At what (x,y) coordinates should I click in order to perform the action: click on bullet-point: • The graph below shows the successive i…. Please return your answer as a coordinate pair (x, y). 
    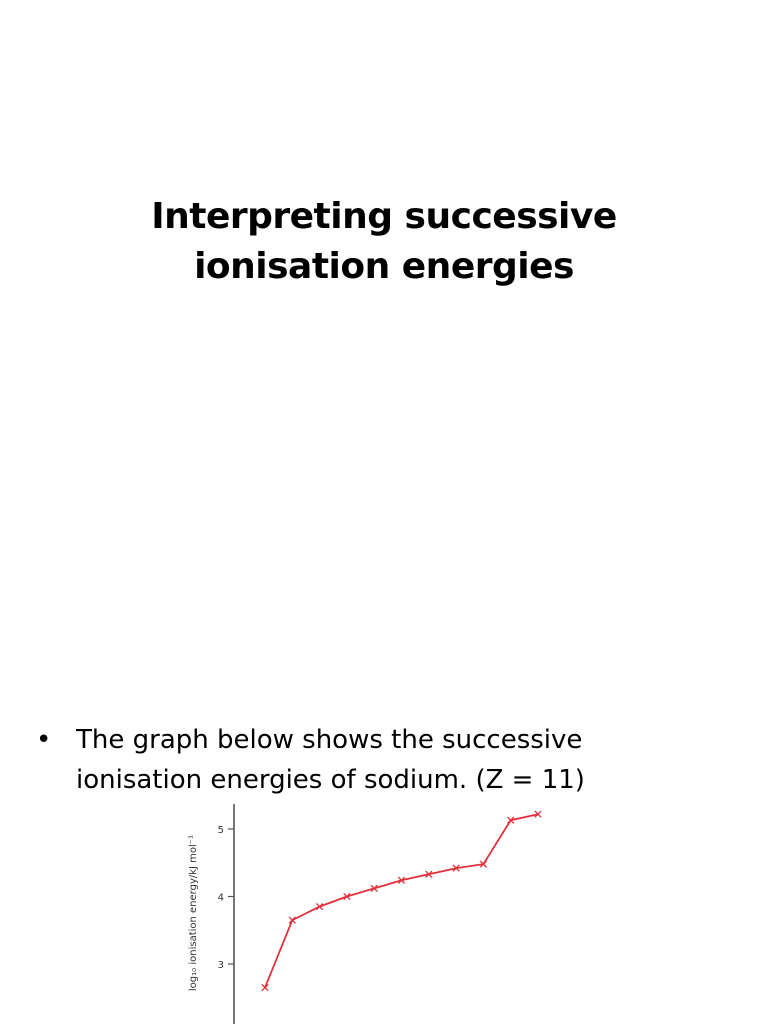
    Looking at the image, I should click on (346, 760).